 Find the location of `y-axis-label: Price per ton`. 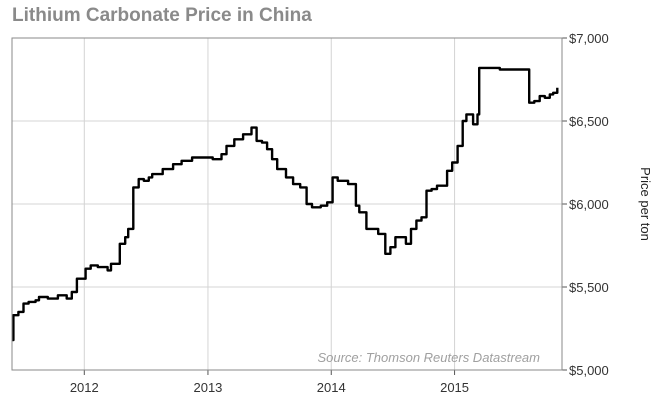

y-axis-label: Price per ton is located at coordinates (645, 204).